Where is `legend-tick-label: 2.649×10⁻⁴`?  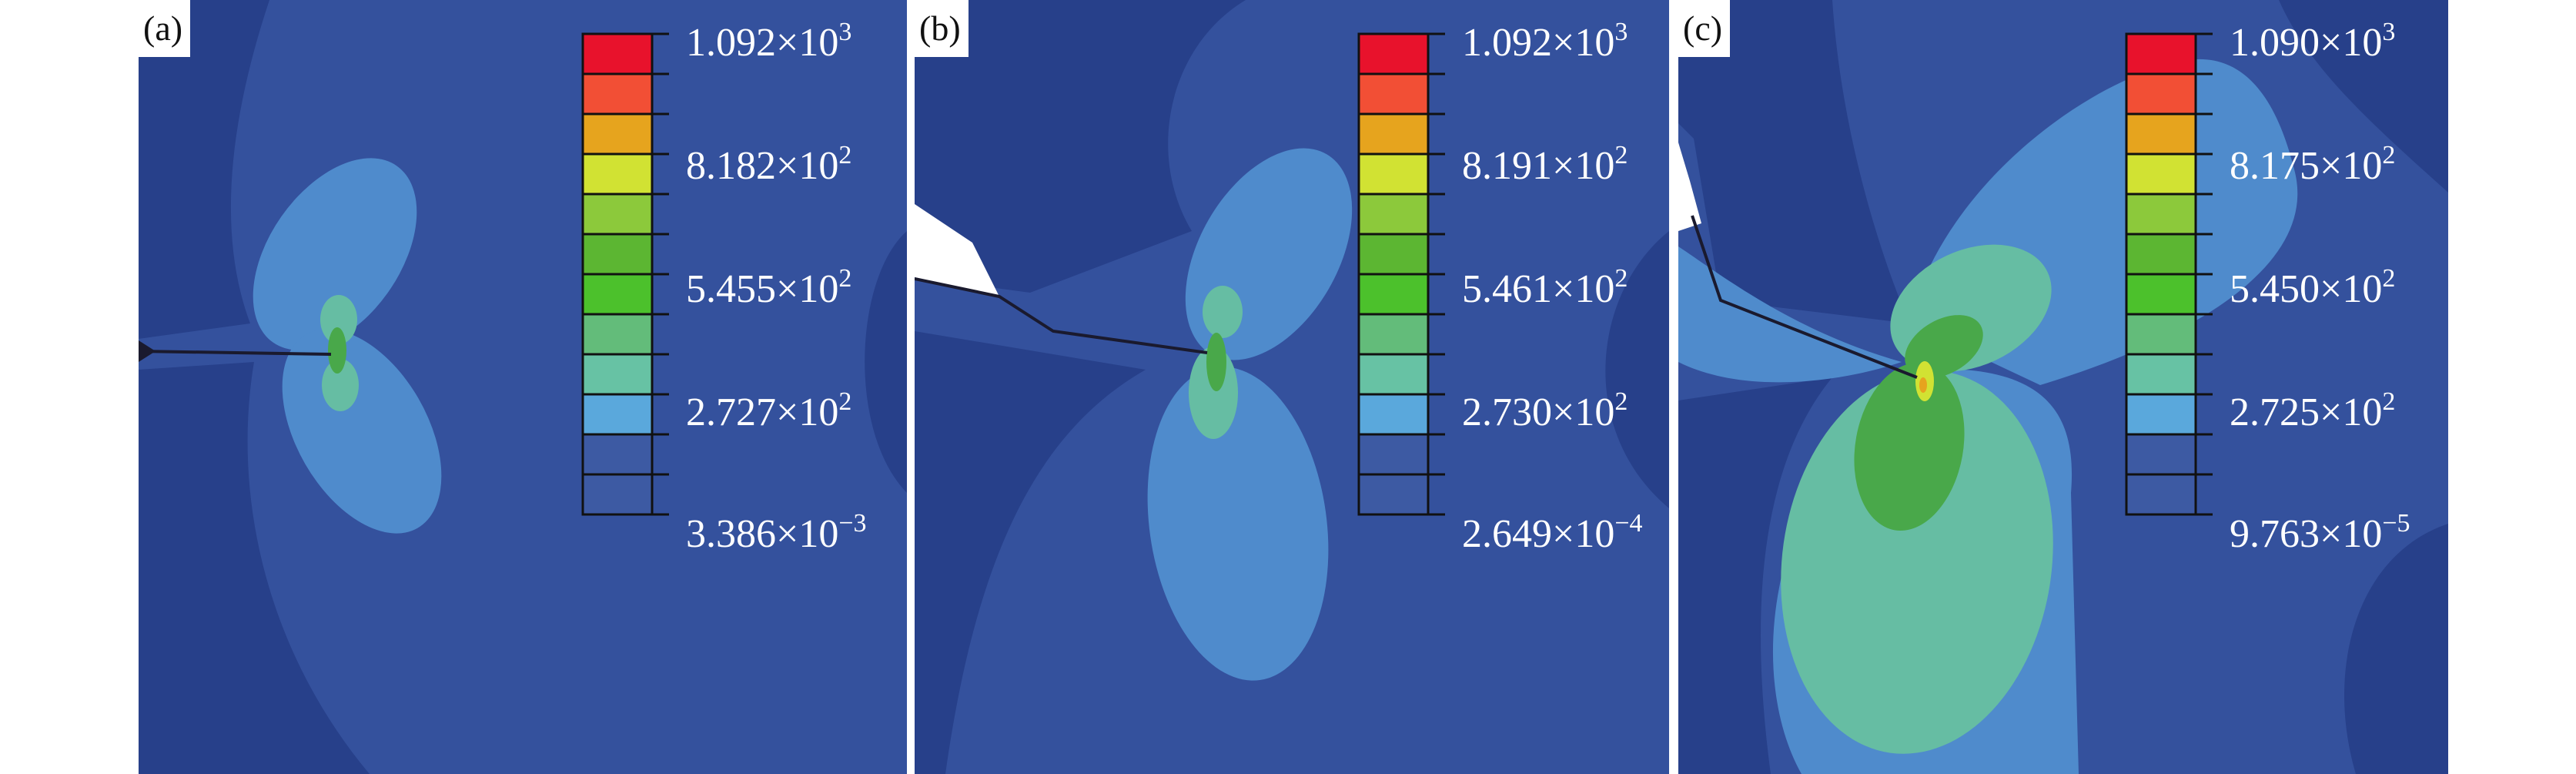 legend-tick-label: 2.649×10⁻⁴ is located at coordinates (1553, 532).